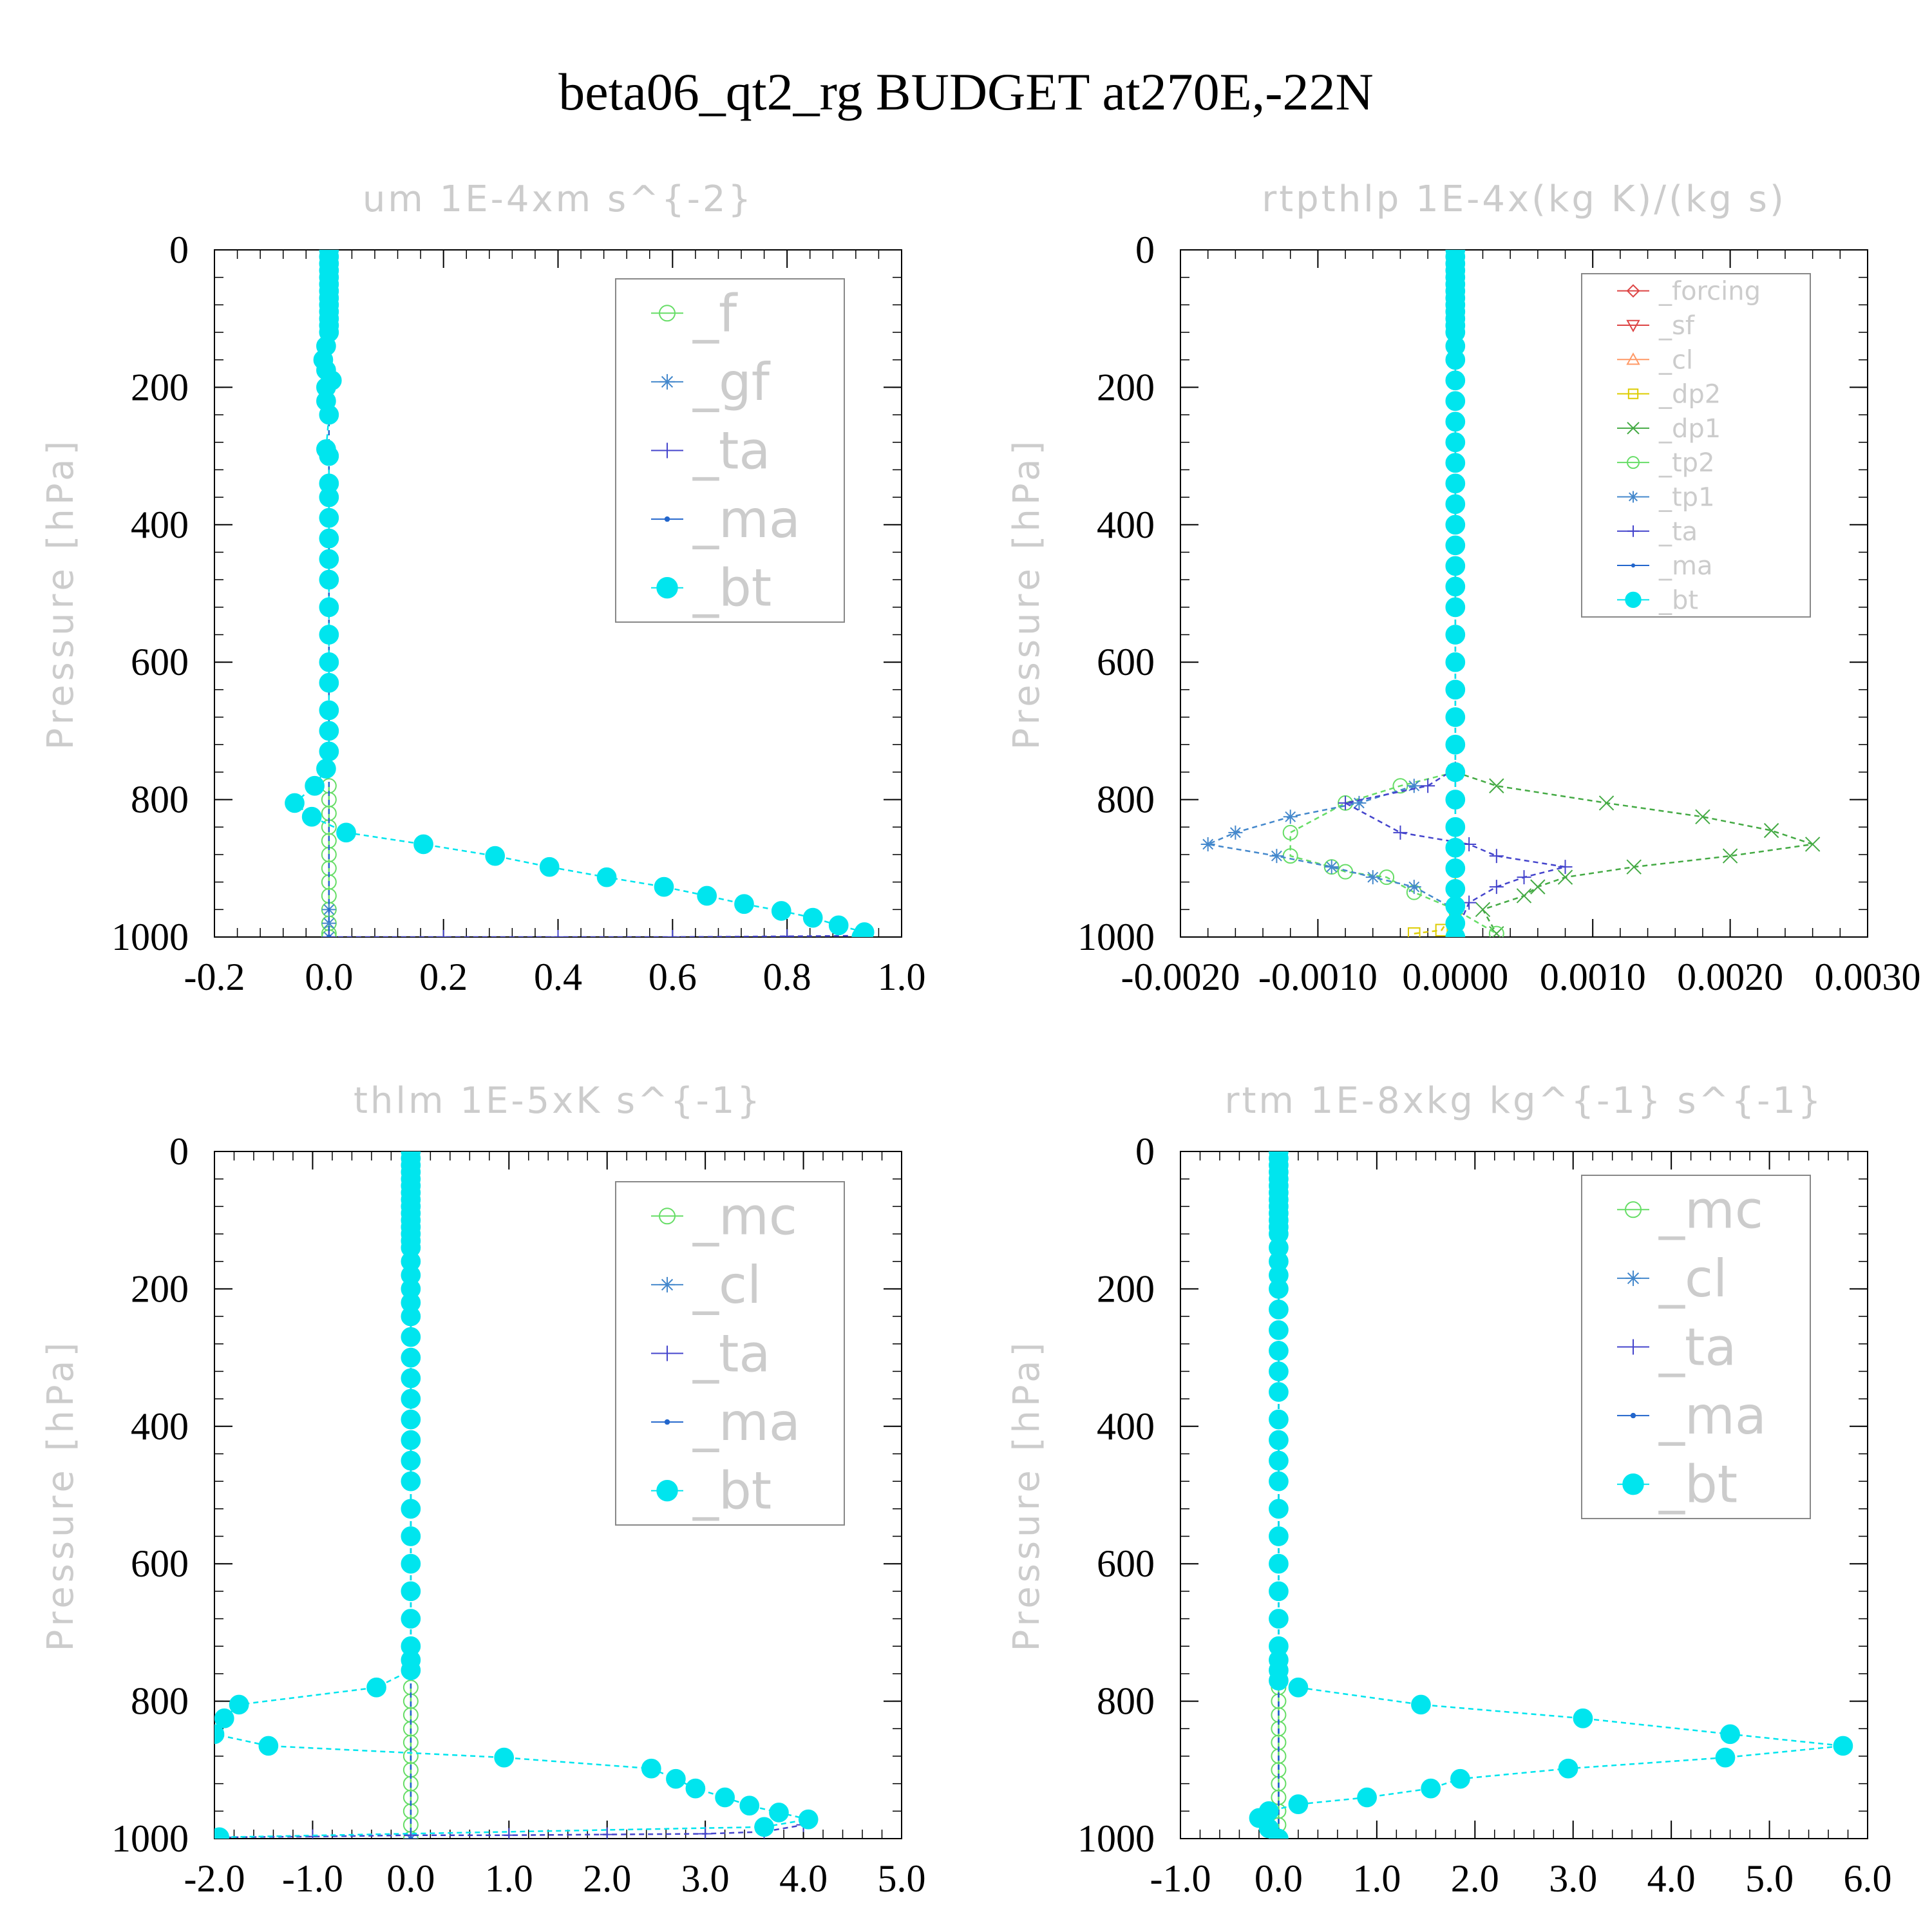 The height and width of the screenshot is (1932, 1932). I want to click on x-tick-label: 6.0, so click(1868, 1878).